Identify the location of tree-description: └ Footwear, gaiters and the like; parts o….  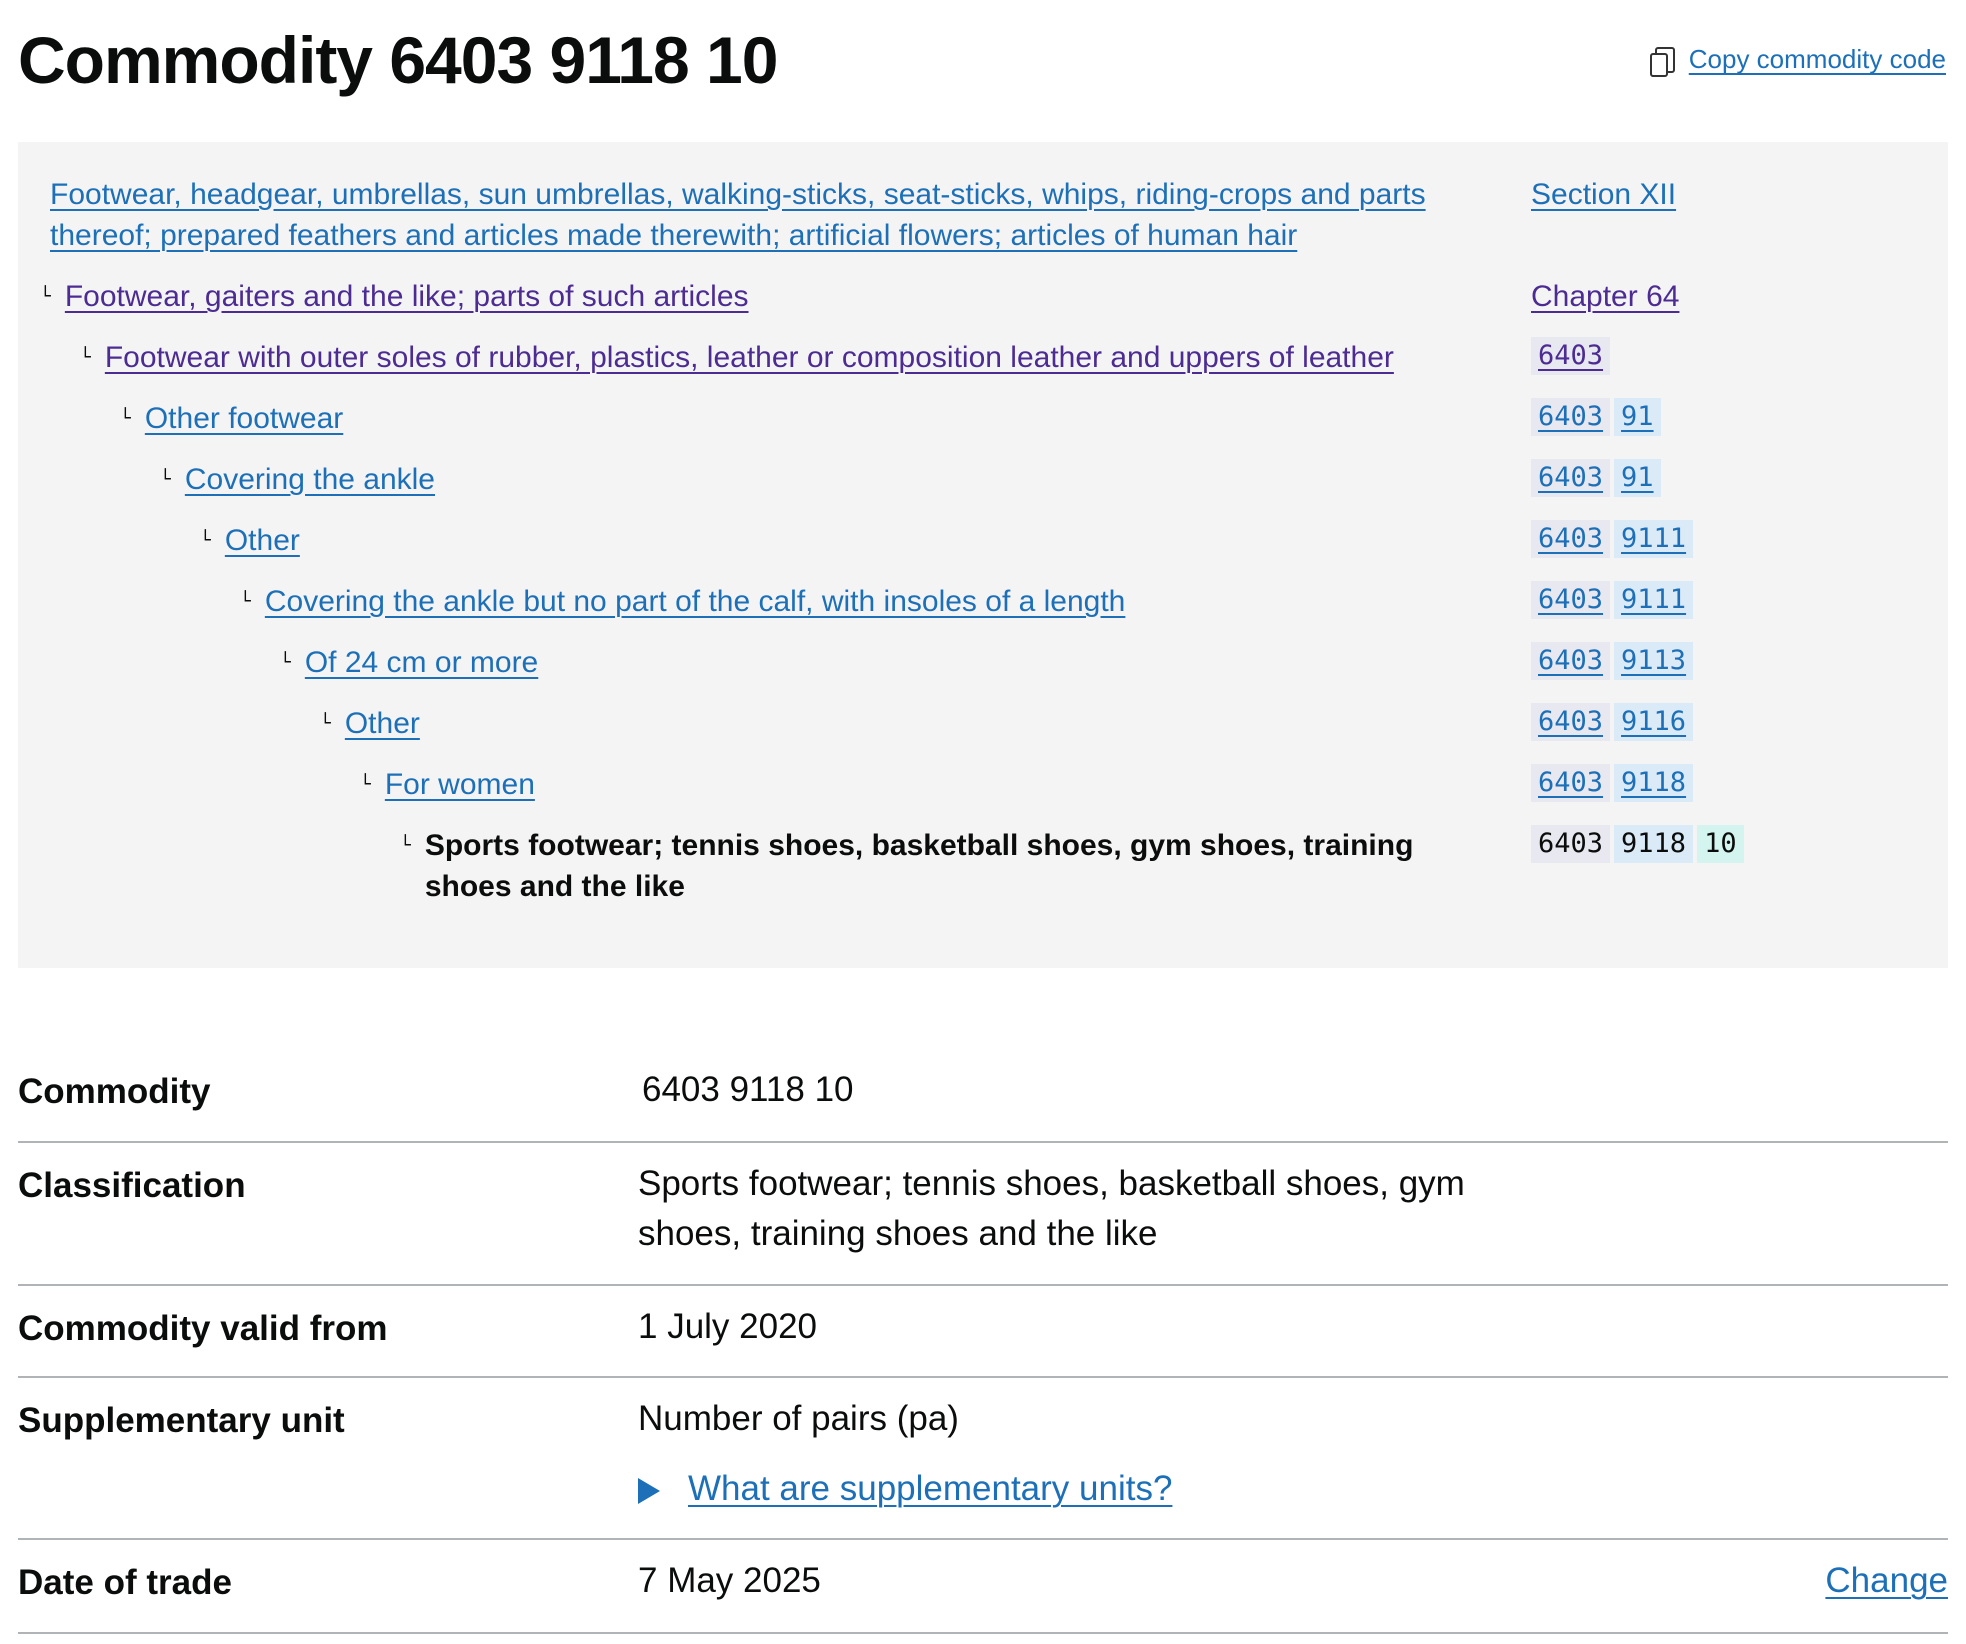
(759, 296).